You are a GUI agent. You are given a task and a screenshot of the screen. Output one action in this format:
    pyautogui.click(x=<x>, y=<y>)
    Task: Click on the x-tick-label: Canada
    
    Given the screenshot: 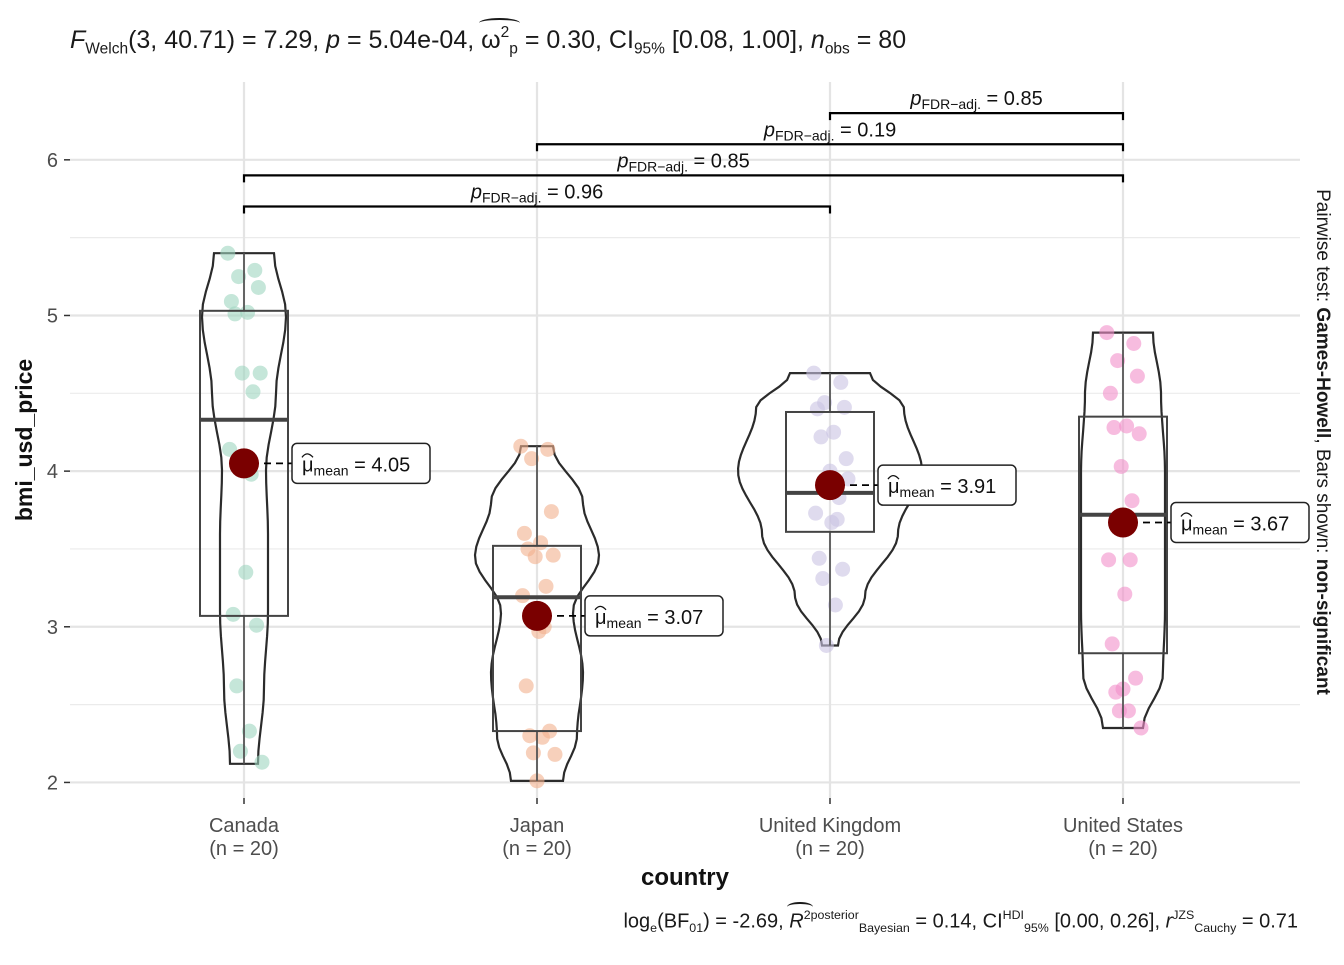 What is the action you would take?
    pyautogui.click(x=244, y=826)
    